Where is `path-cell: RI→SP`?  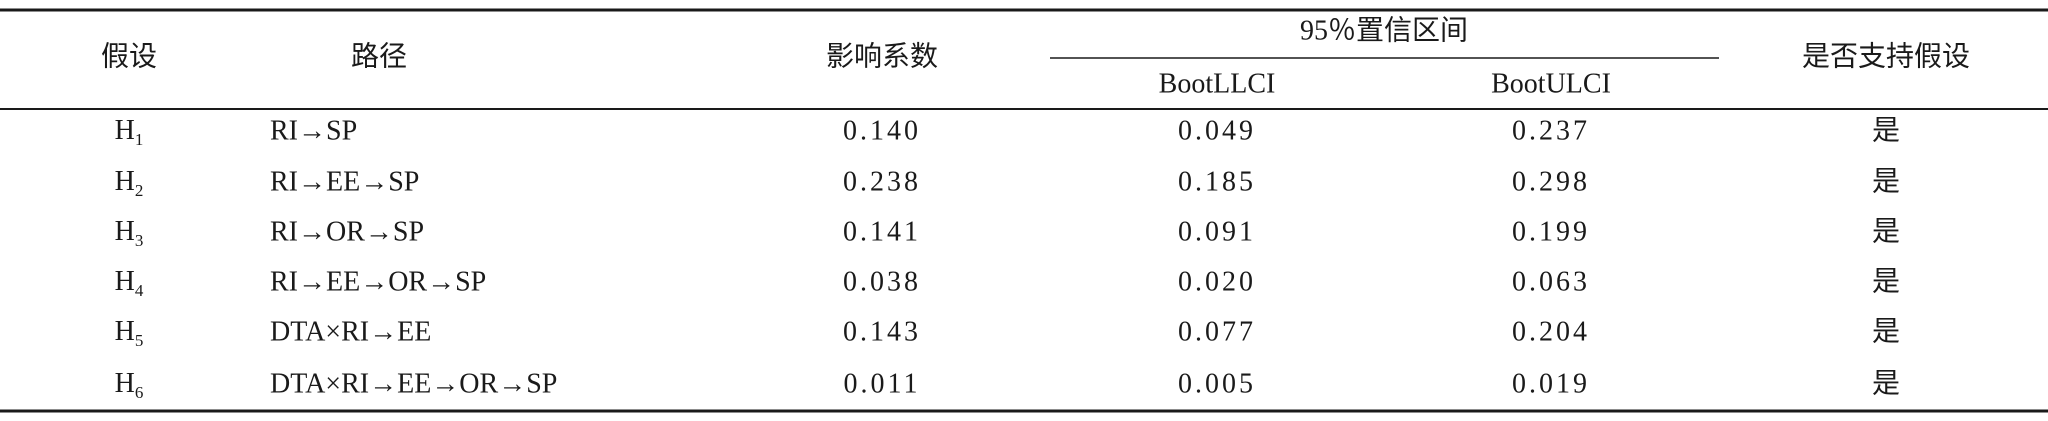 path-cell: RI→SP is located at coordinates (313, 130).